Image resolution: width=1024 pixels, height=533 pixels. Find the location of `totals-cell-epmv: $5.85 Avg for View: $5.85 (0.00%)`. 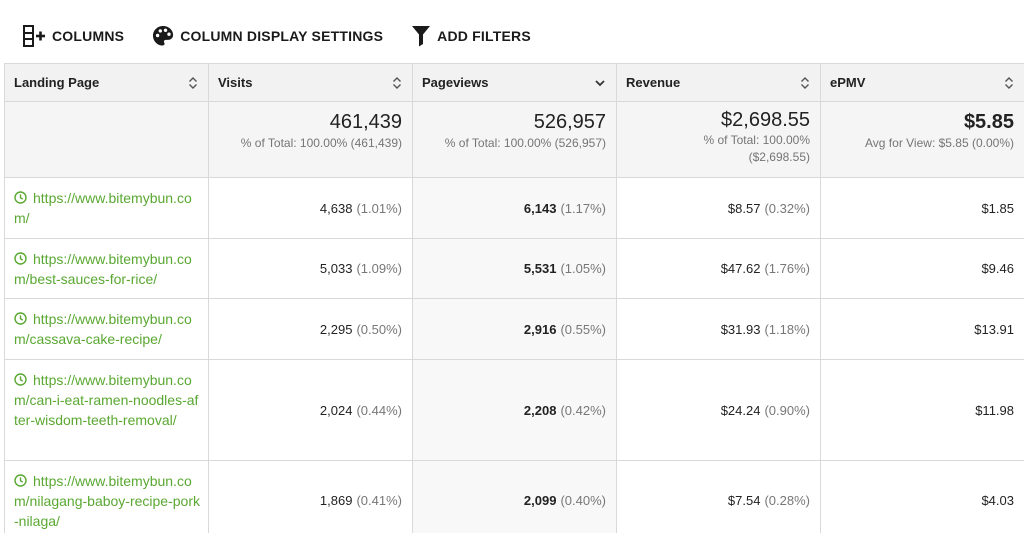

totals-cell-epmv: $5.85 Avg for View: $5.85 (0.00%) is located at coordinates (922, 139).